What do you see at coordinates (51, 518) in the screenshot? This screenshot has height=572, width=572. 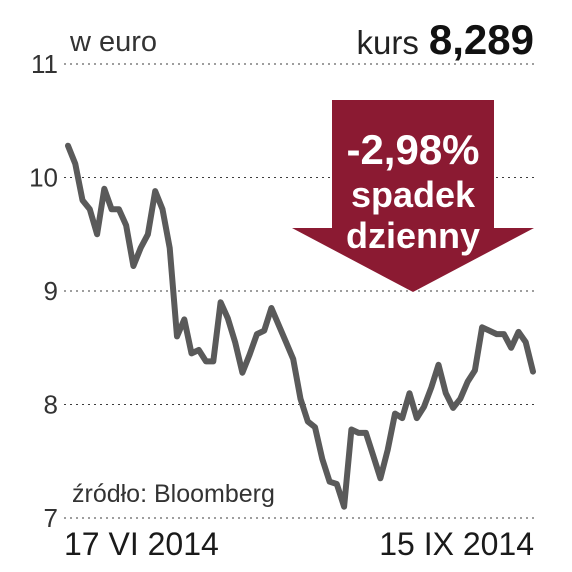 I see `y-tick-label-7: 7` at bounding box center [51, 518].